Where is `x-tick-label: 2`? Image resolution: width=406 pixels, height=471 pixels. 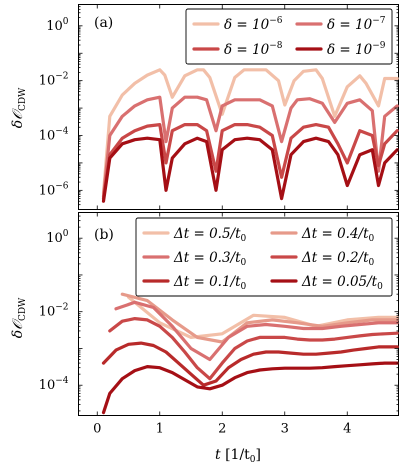
x-tick-label: 2 is located at coordinates (222, 429).